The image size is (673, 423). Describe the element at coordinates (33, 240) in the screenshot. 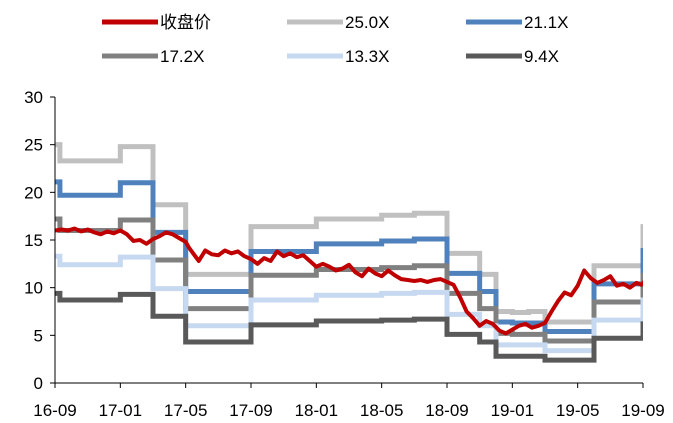

I see `y-tick-label: 15` at that location.